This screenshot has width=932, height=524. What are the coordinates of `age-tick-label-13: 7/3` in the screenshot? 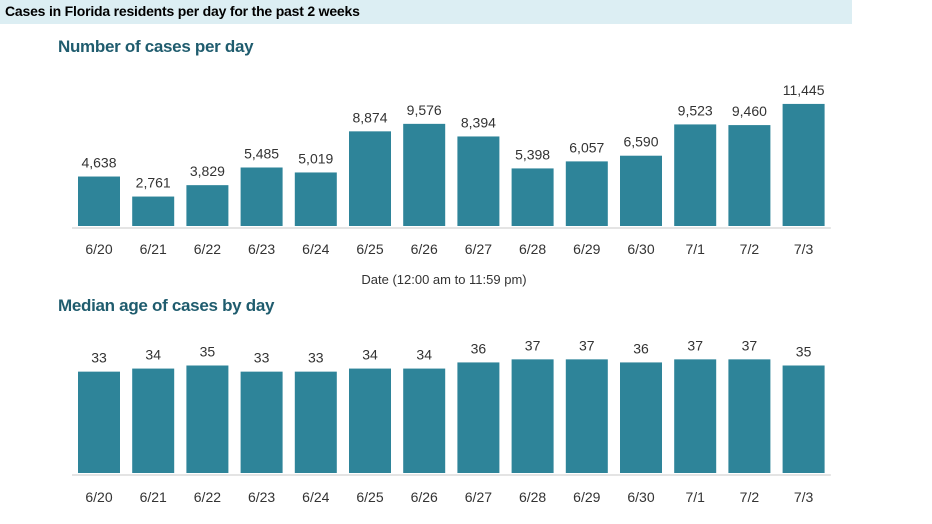 It's located at (804, 497).